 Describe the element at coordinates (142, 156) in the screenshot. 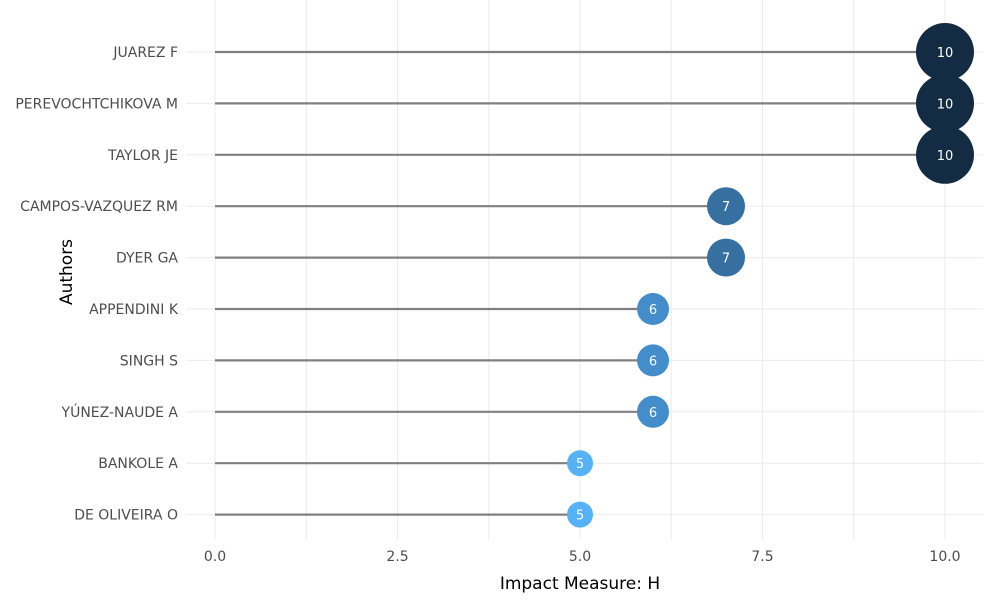

I see `y-tick-label: TAYLOR JE` at that location.